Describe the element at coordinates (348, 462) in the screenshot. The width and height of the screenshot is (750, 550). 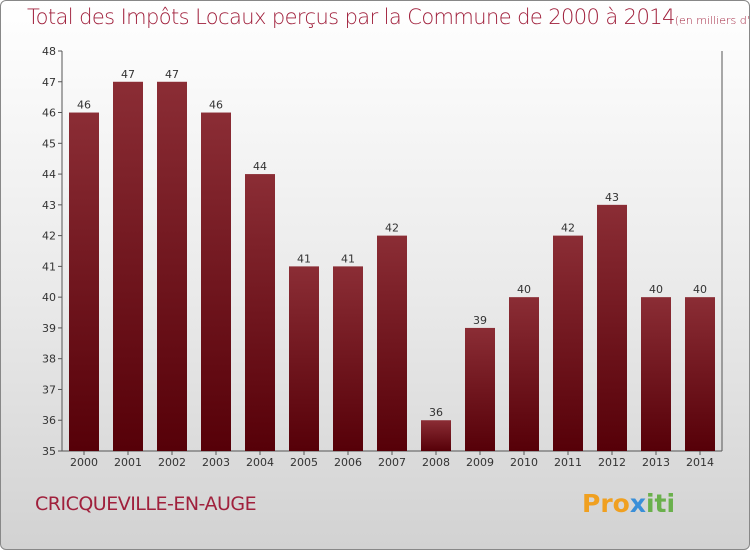
I see `x-tick-label: 2006` at that location.